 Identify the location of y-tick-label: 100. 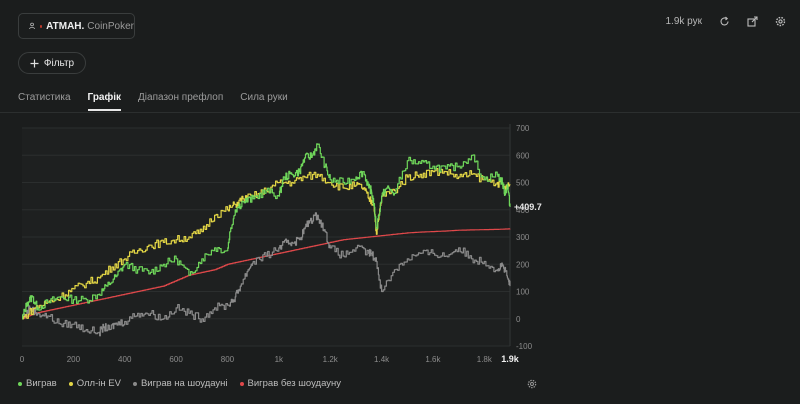
(523, 292).